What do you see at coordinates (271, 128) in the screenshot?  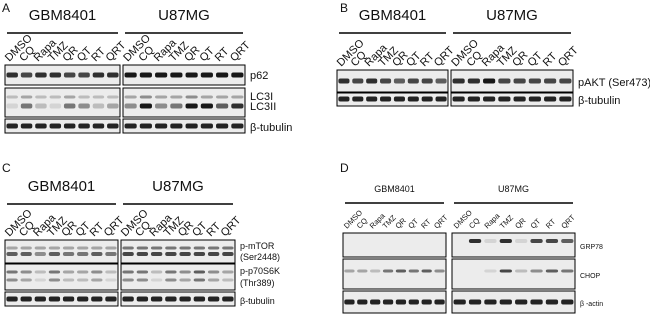 I see `band-label: β-tubulin` at bounding box center [271, 128].